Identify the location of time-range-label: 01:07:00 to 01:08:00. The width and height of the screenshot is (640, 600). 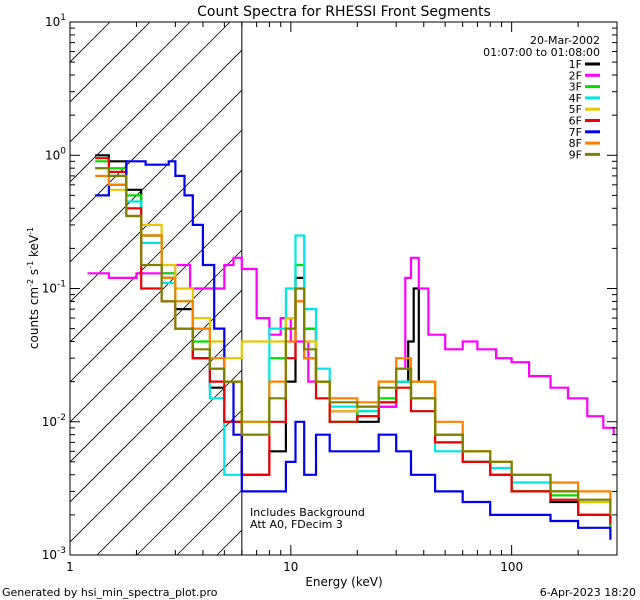
(541, 52).